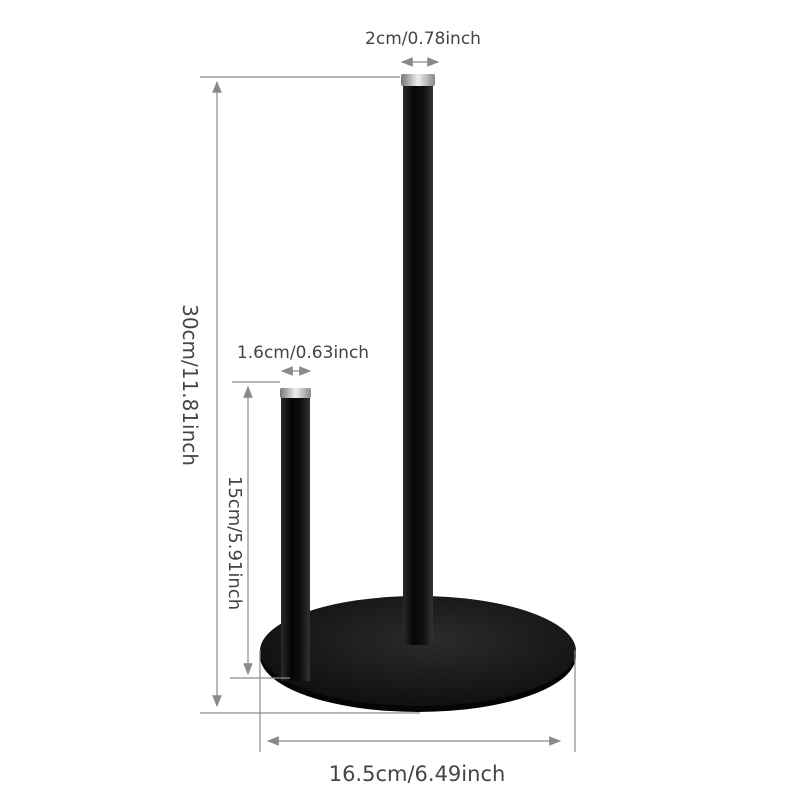  What do you see at coordinates (423, 39) in the screenshot?
I see `tall-pole-diameter-label: 2cm/0.78inch` at bounding box center [423, 39].